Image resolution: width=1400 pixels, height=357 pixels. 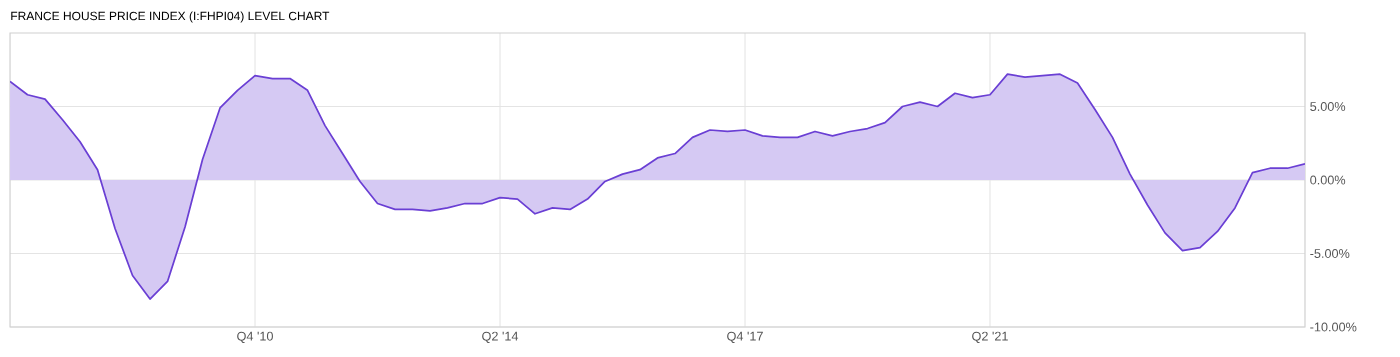 I want to click on x-tick-label: Q2 '21, so click(x=990, y=337).